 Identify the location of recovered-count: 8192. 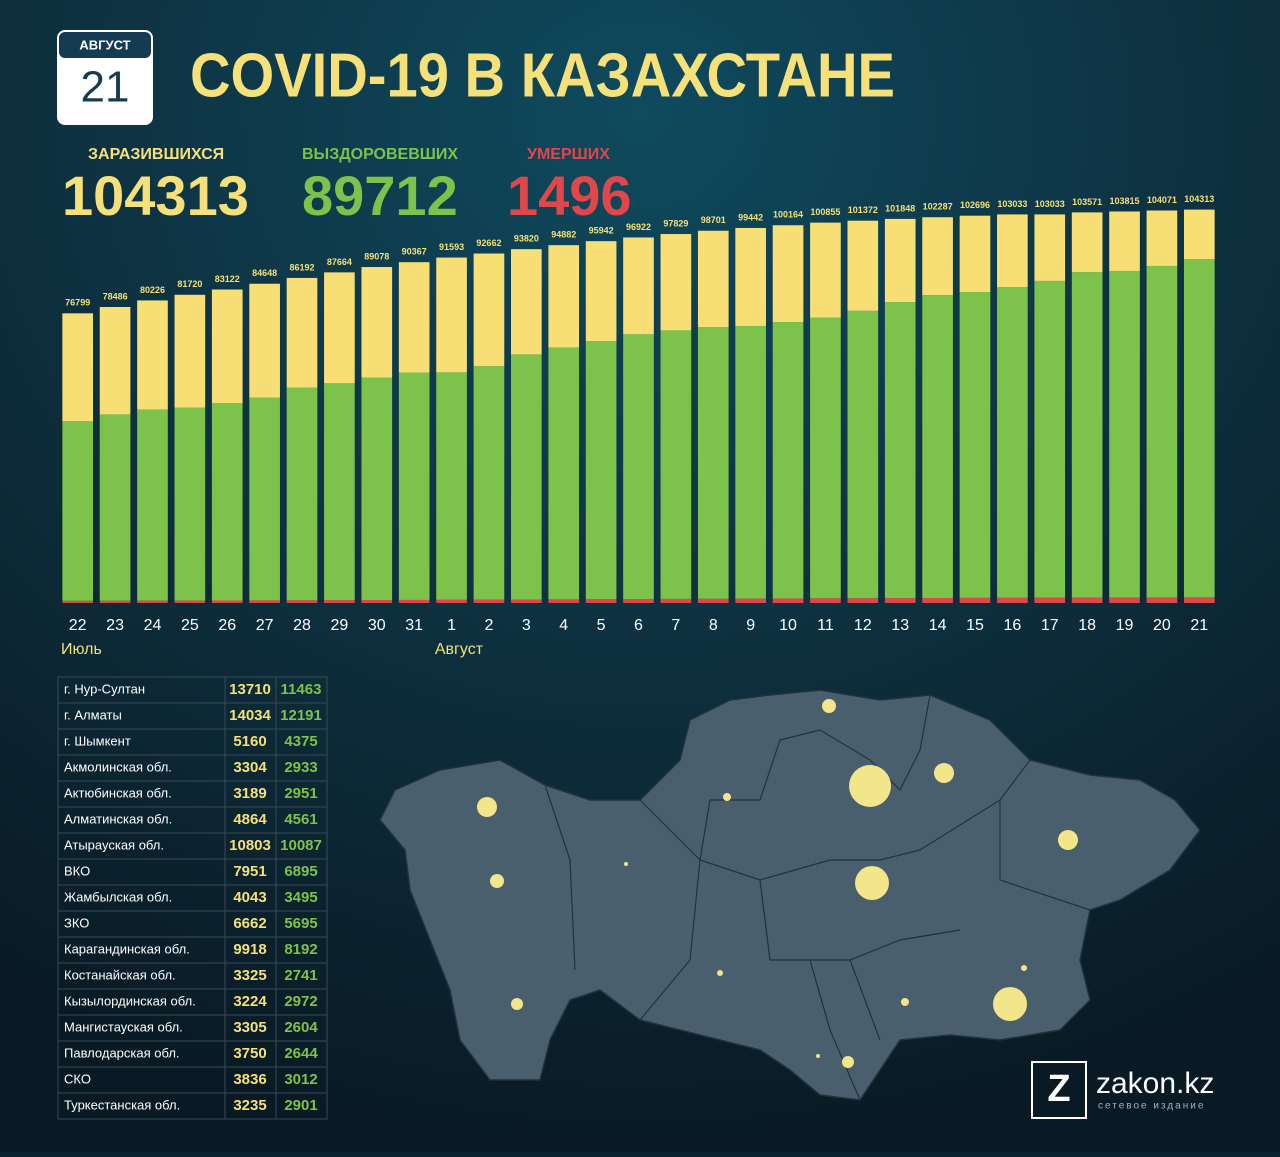
(300, 949).